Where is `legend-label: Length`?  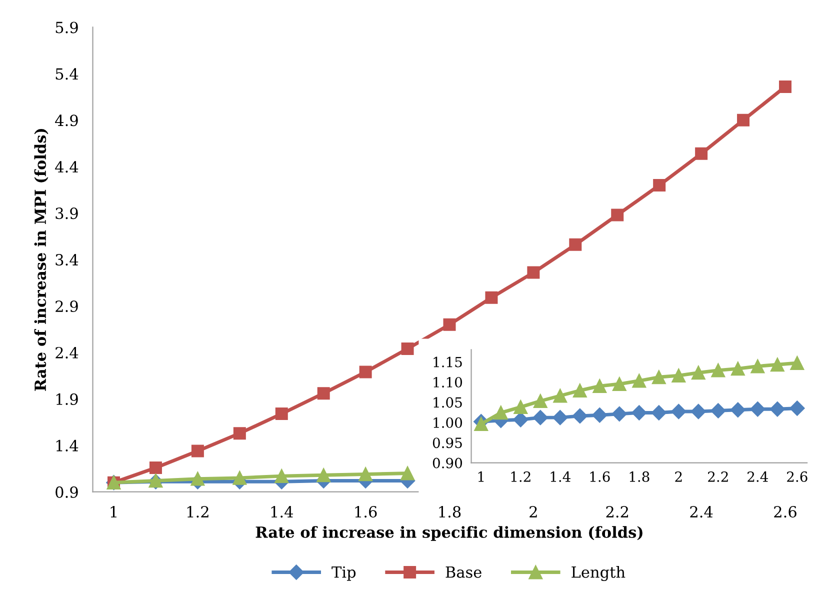
legend-label: Length is located at coordinates (599, 574).